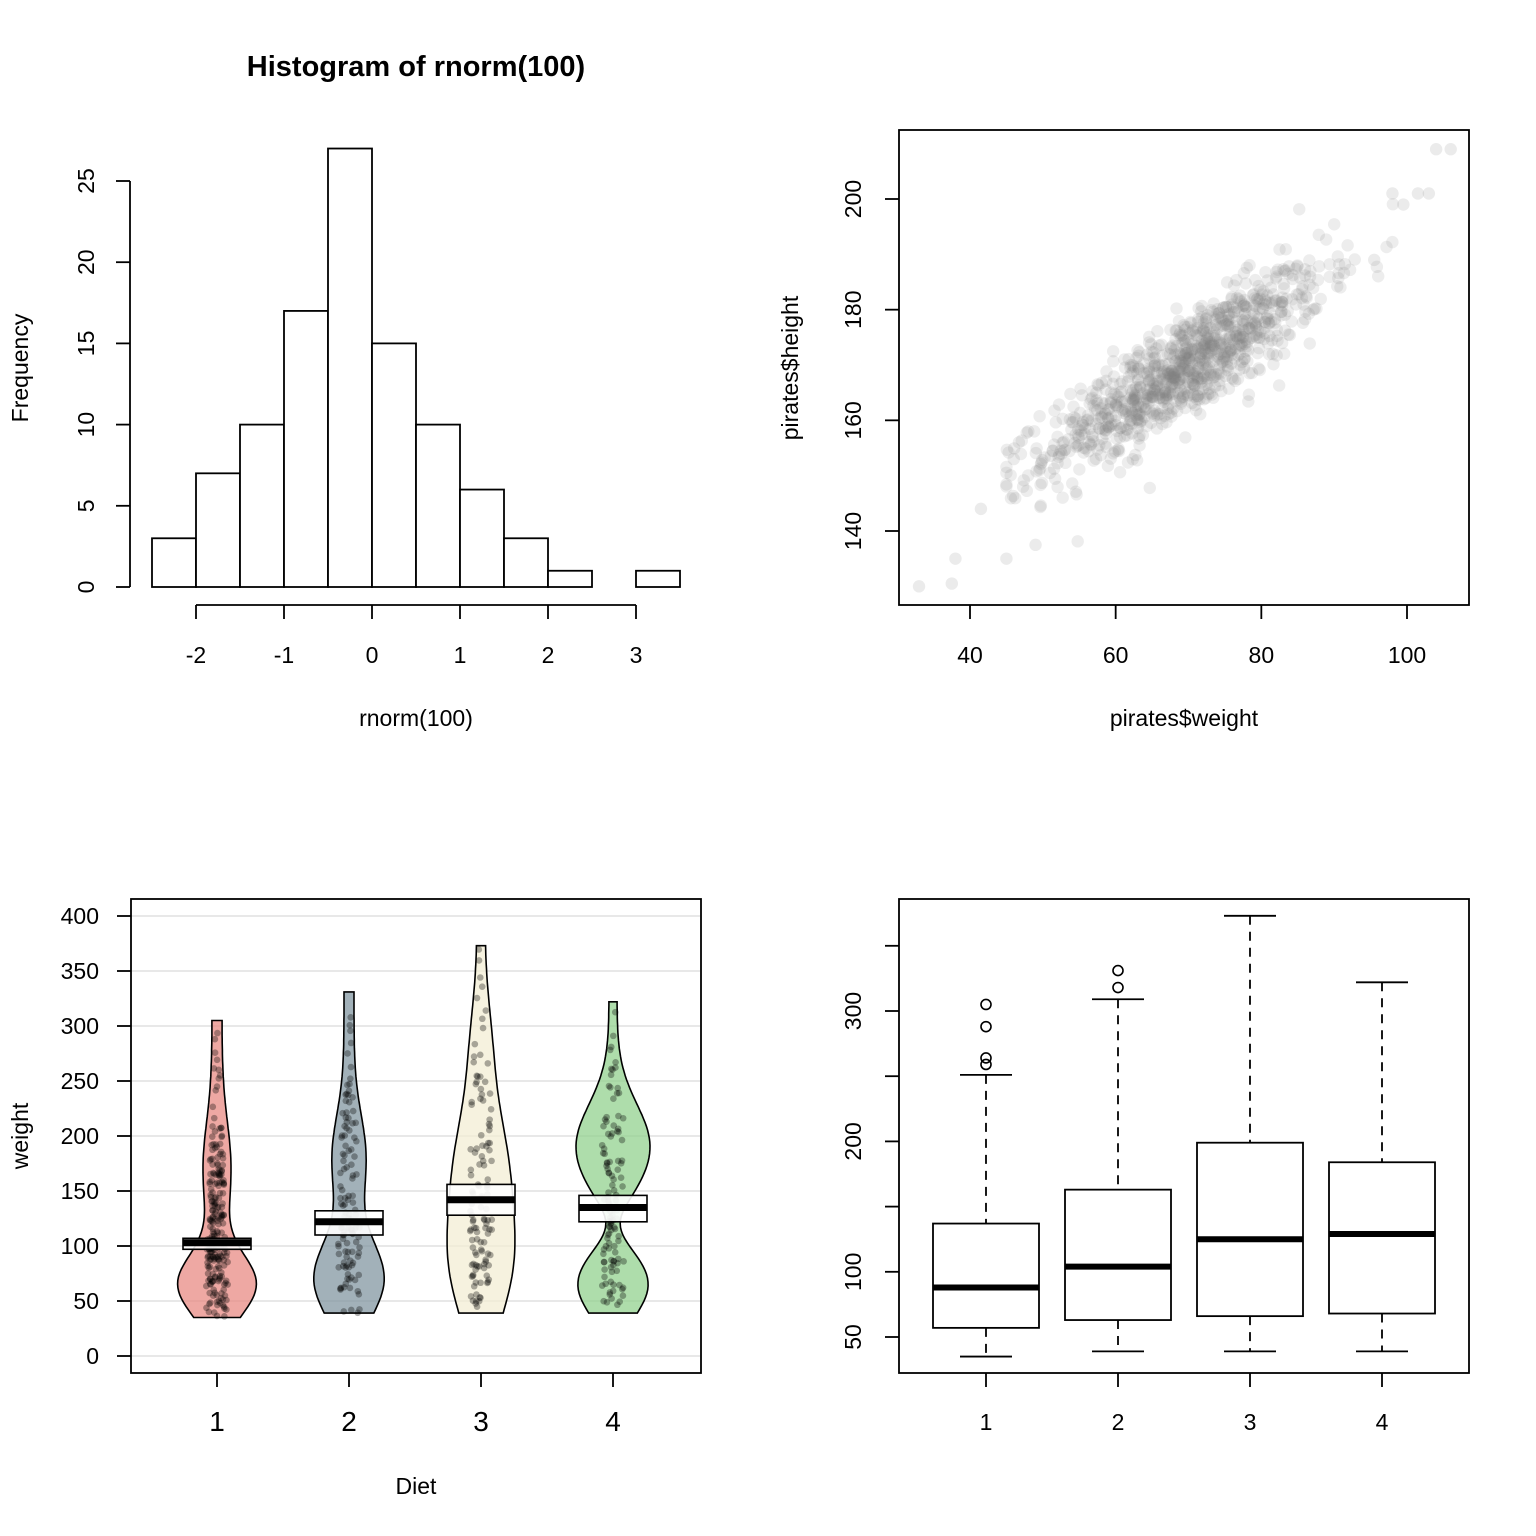  Describe the element at coordinates (636, 655) in the screenshot. I see `histogram-x-tick-label: 3` at that location.